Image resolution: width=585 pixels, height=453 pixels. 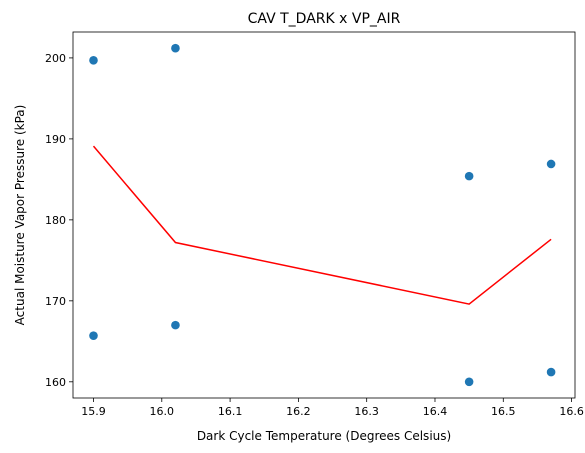 What do you see at coordinates (230, 411) in the screenshot?
I see `x-tick-label: 16.1` at bounding box center [230, 411].